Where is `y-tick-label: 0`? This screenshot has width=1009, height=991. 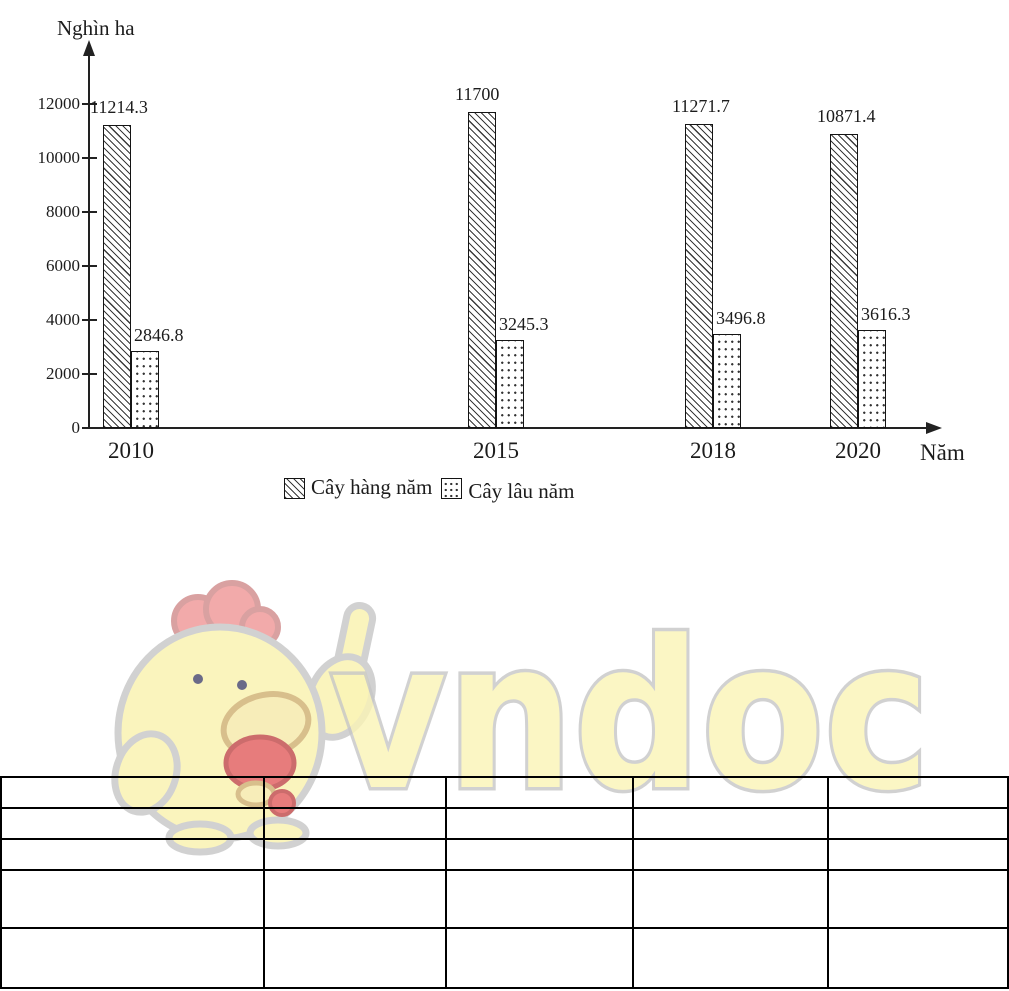
y-tick-label: 0 is located at coordinates (76, 427).